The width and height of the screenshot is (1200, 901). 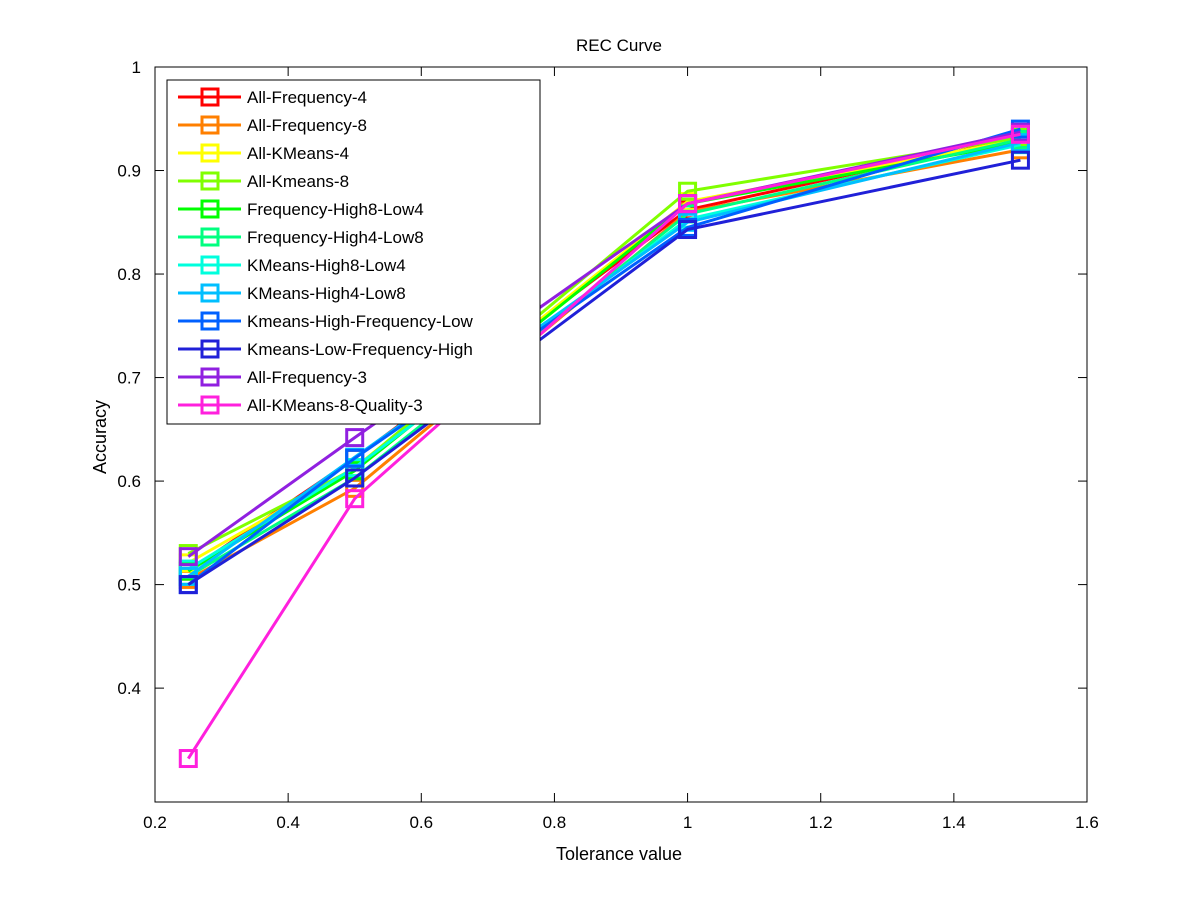 What do you see at coordinates (129, 274) in the screenshot?
I see `y-tick-label: 0.8` at bounding box center [129, 274].